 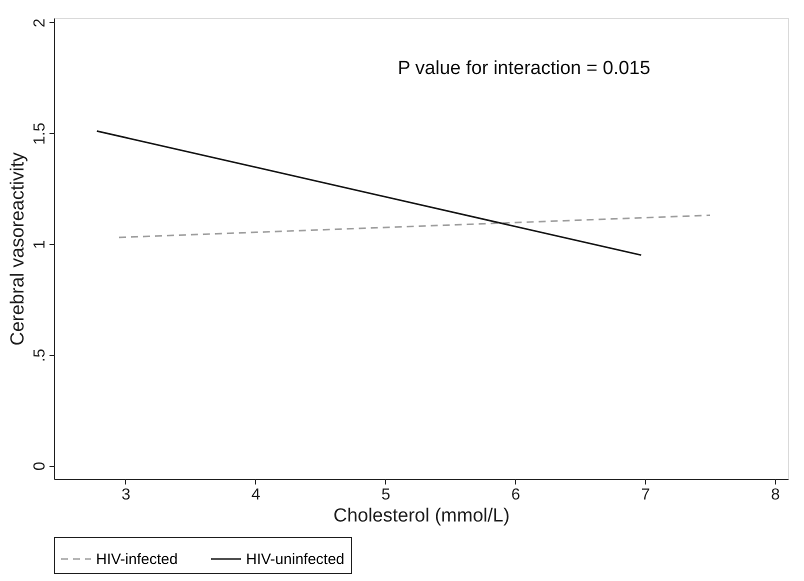 I want to click on x-tick-label: 4, so click(x=255, y=495).